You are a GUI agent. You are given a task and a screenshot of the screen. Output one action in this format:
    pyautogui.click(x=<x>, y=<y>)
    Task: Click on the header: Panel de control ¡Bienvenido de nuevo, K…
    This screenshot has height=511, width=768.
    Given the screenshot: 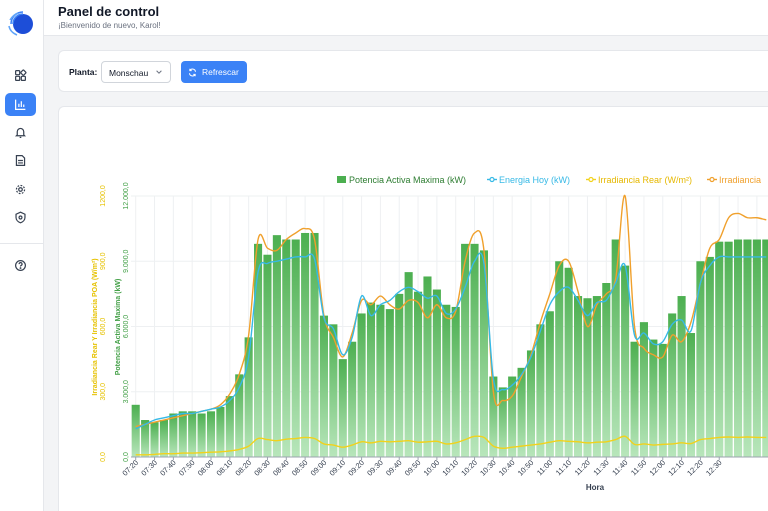 What is the action you would take?
    pyautogui.click(x=406, y=18)
    